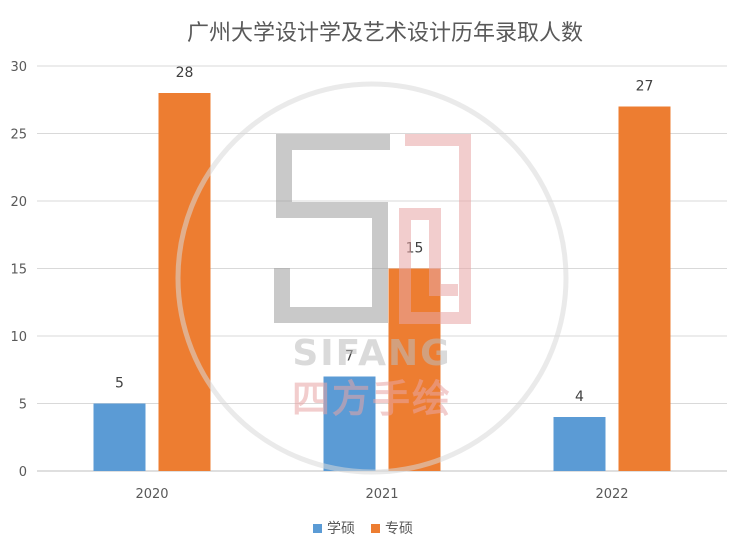  What do you see at coordinates (23, 472) in the screenshot?
I see `y-tick-label: 0` at bounding box center [23, 472].